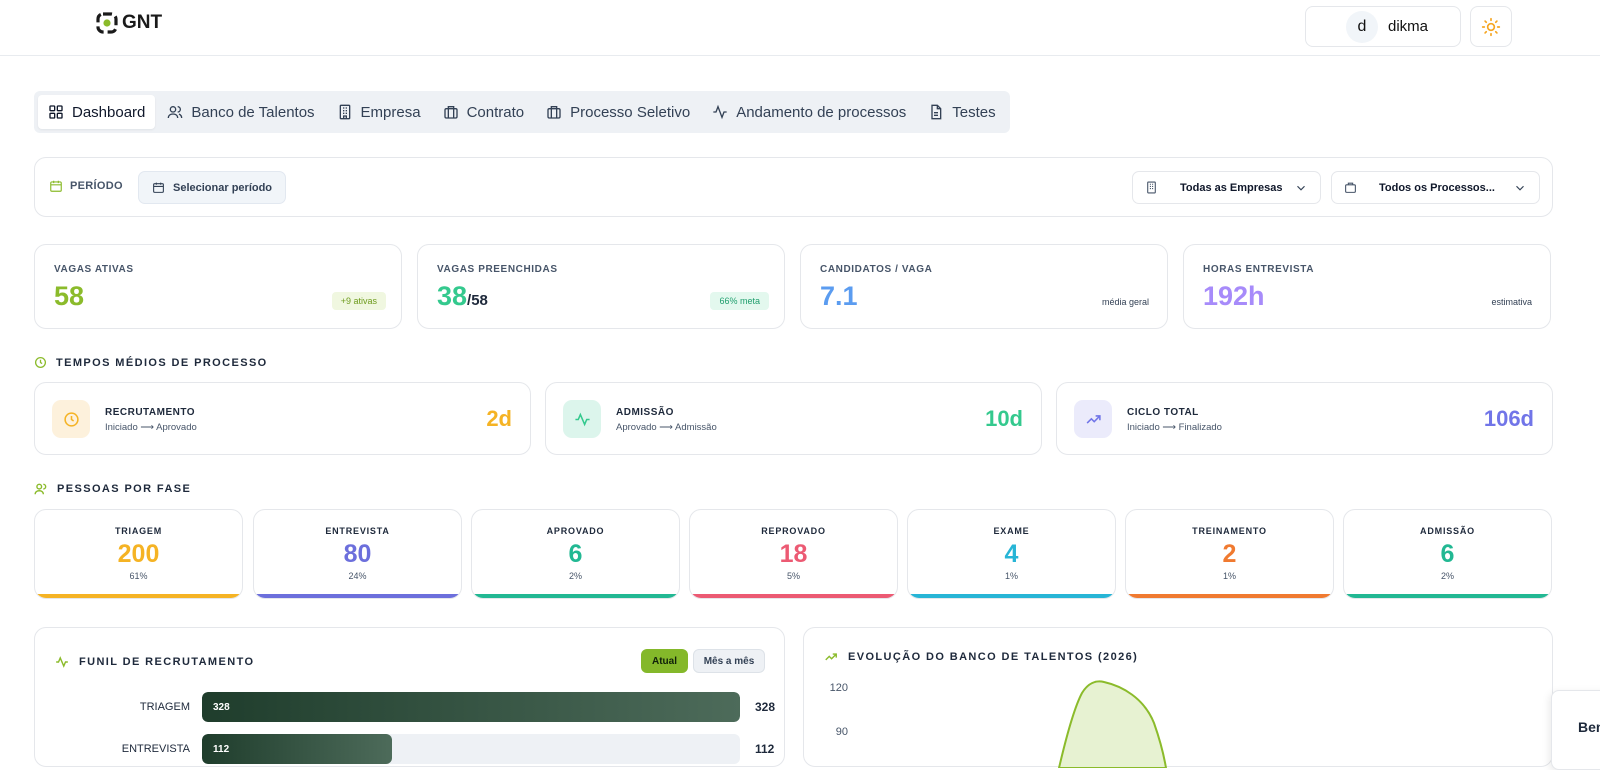 The width and height of the screenshot is (1600, 770). What do you see at coordinates (1362, 26) in the screenshot?
I see `avatar: d` at bounding box center [1362, 26].